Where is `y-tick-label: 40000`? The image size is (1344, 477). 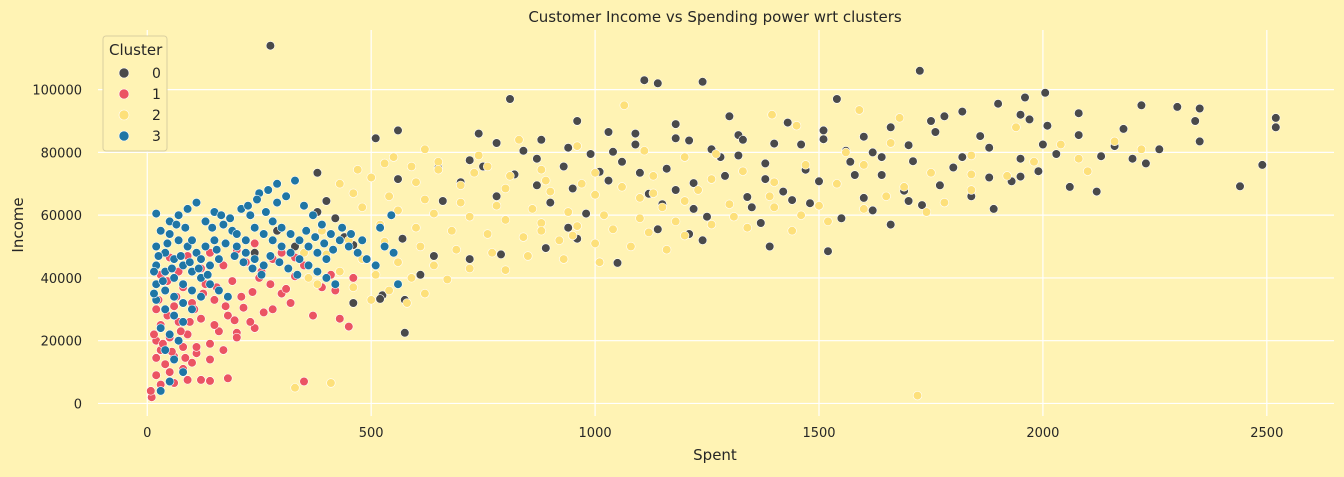
y-tick-label: 40000 is located at coordinates (61, 279).